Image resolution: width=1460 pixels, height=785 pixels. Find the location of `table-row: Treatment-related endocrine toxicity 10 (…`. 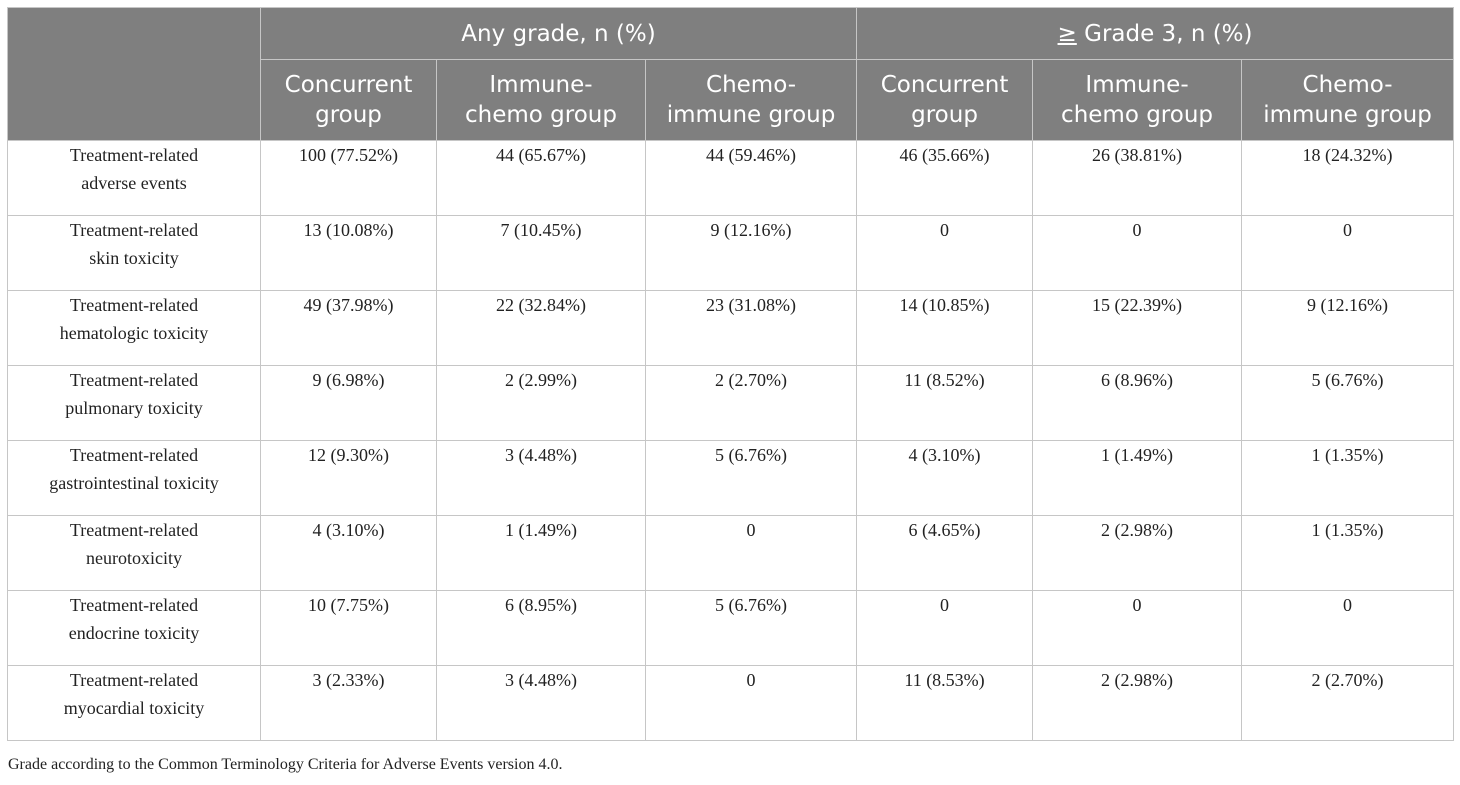

table-row: Treatment-related endocrine toxicity 10 (… is located at coordinates (731, 628).